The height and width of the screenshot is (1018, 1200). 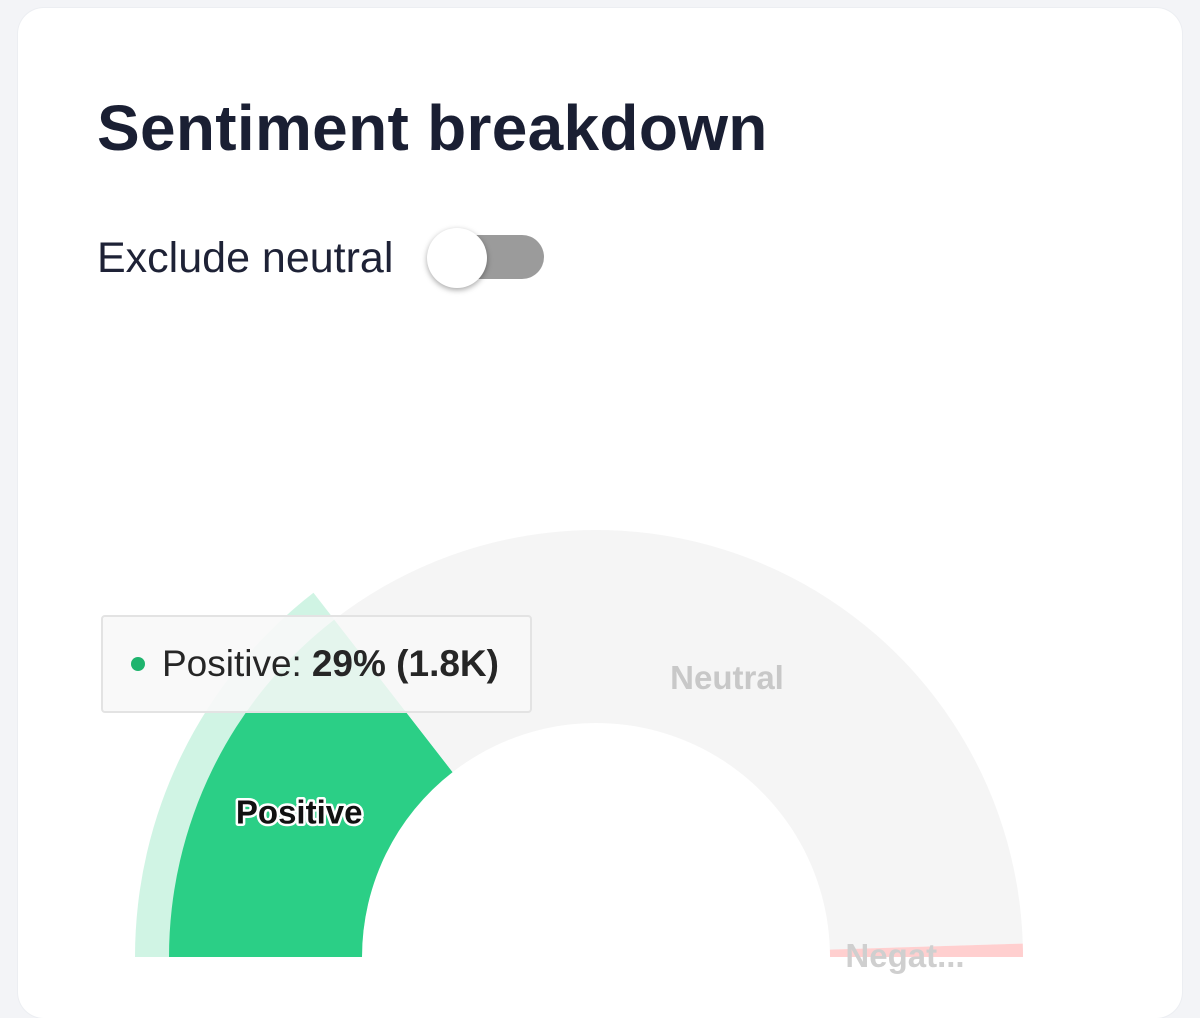 What do you see at coordinates (432, 128) in the screenshot?
I see `card-title: Sentiment breakdown` at bounding box center [432, 128].